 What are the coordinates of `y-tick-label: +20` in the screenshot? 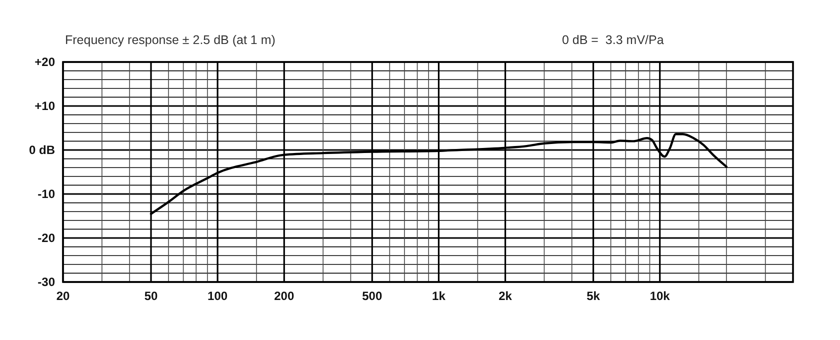 It's located at (45, 62).